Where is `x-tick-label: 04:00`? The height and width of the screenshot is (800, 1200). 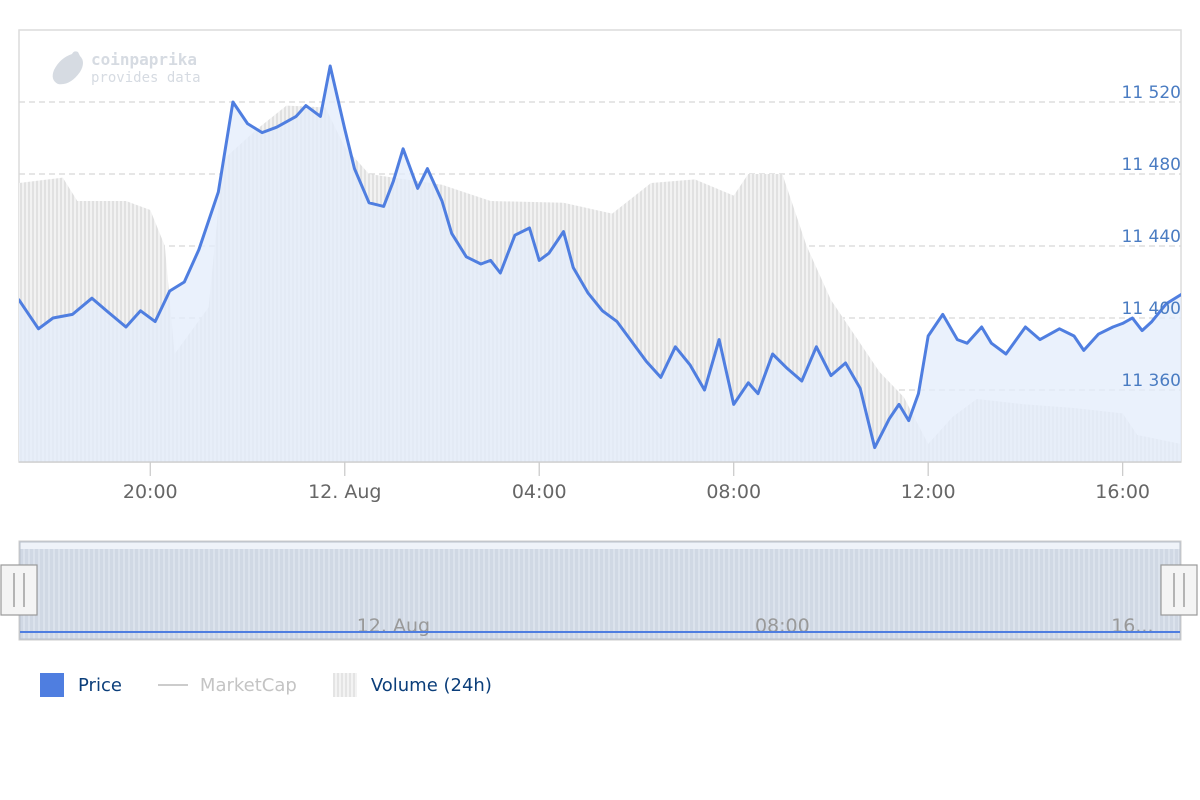
x-tick-label: 04:00 is located at coordinates (539, 492).